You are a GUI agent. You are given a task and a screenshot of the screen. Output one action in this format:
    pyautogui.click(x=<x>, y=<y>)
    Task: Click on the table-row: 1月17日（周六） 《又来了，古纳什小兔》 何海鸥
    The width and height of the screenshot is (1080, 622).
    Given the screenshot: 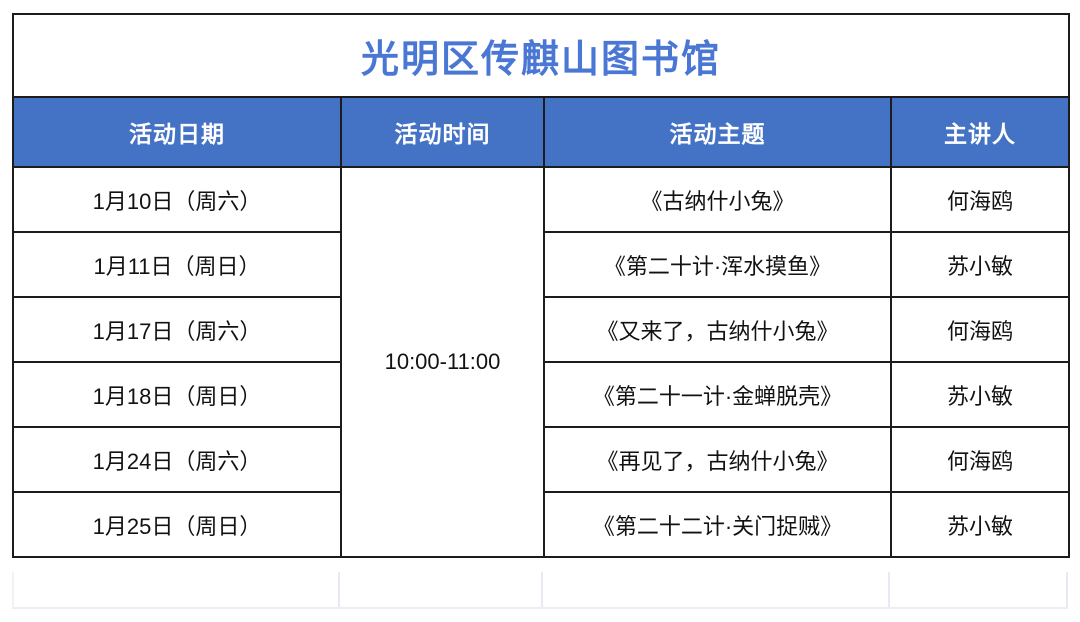 What is the action you would take?
    pyautogui.click(x=541, y=329)
    